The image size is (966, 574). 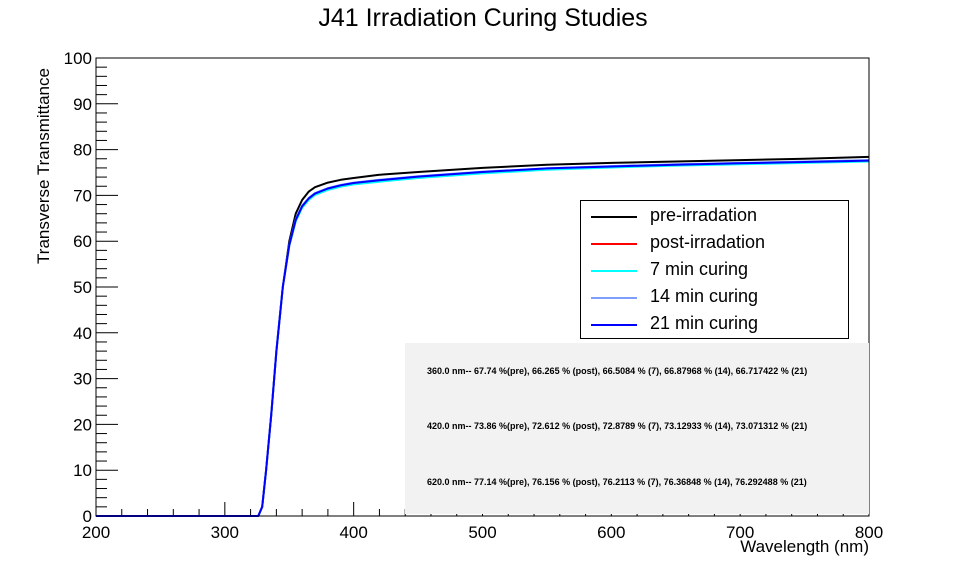 What do you see at coordinates (482, 532) in the screenshot?
I see `x-tick-label: 500` at bounding box center [482, 532].